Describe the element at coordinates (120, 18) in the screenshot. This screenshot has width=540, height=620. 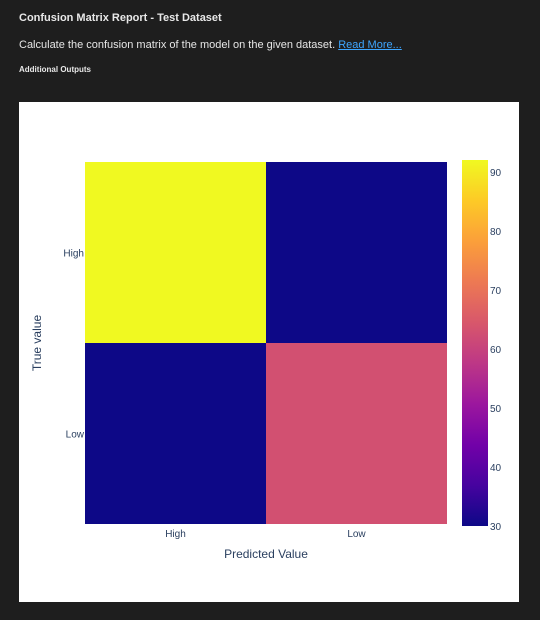
I see `report-title: Confusion Matrix Report - Test Dataset` at that location.